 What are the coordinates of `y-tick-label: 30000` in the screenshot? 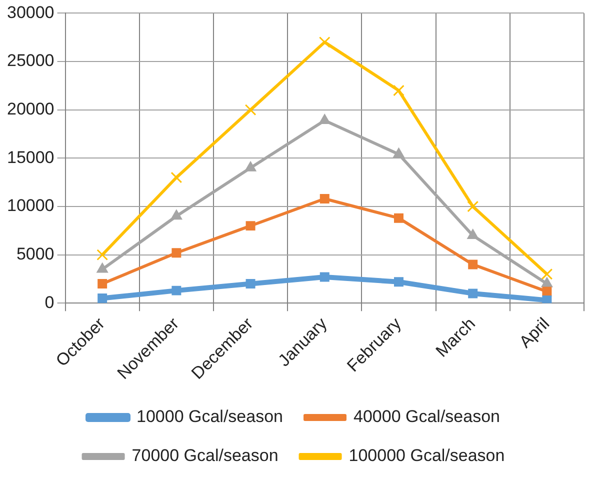 It's located at (30, 12).